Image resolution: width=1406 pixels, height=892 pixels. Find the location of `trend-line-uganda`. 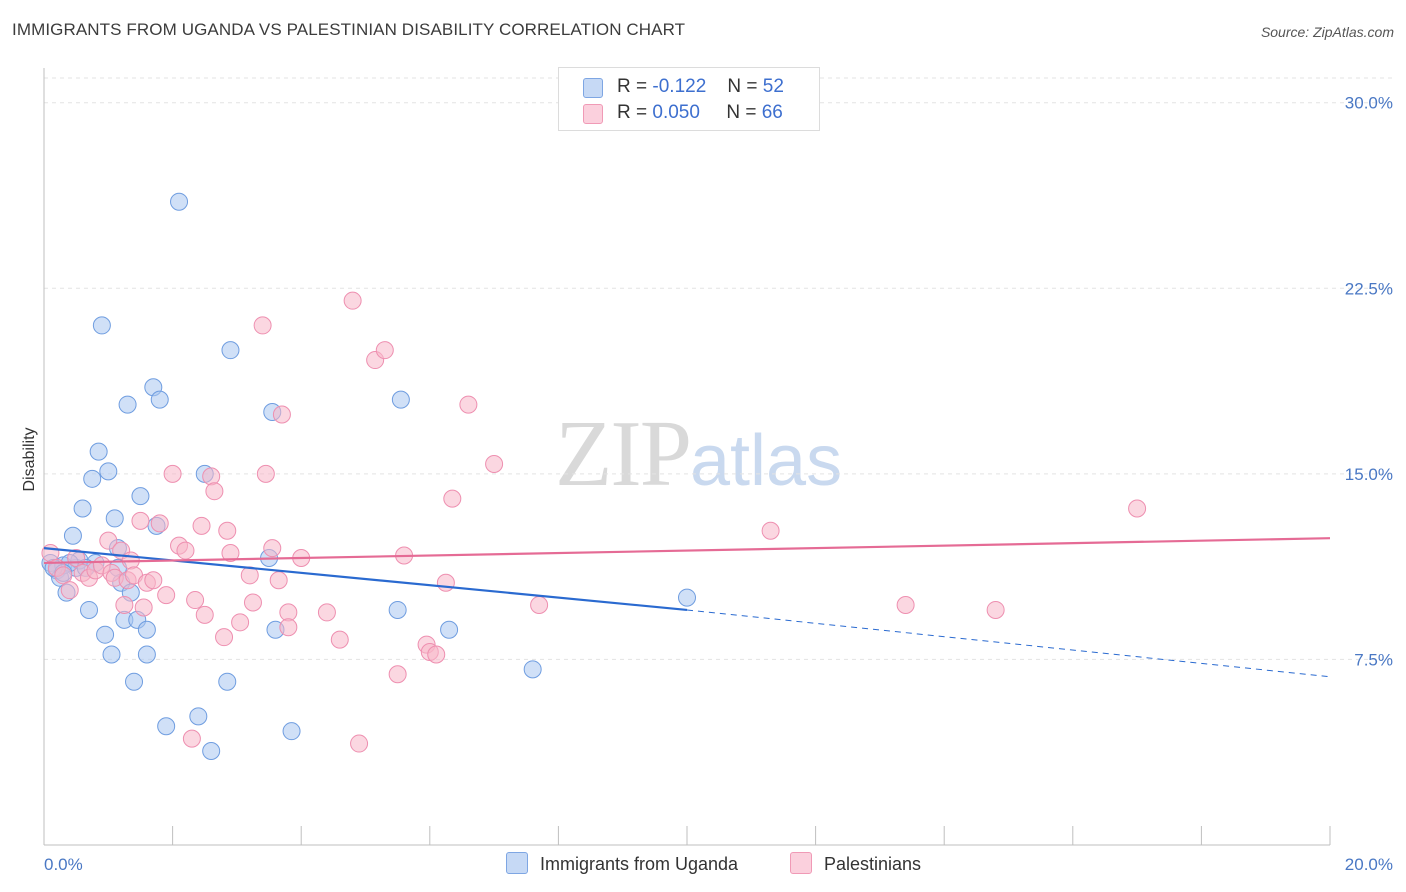

trend-line-uganda is located at coordinates (365, 579).